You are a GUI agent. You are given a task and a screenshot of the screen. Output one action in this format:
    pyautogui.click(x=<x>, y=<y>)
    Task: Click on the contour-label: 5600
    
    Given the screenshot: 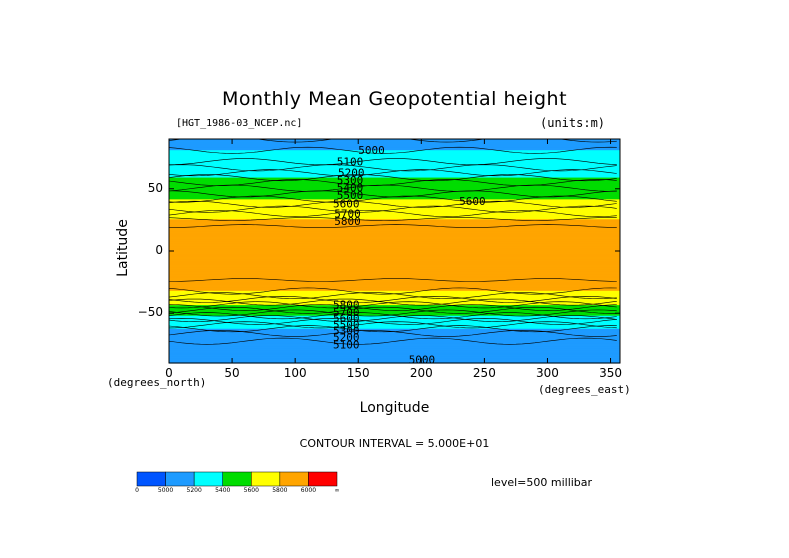 What is the action you would take?
    pyautogui.click(x=472, y=201)
    